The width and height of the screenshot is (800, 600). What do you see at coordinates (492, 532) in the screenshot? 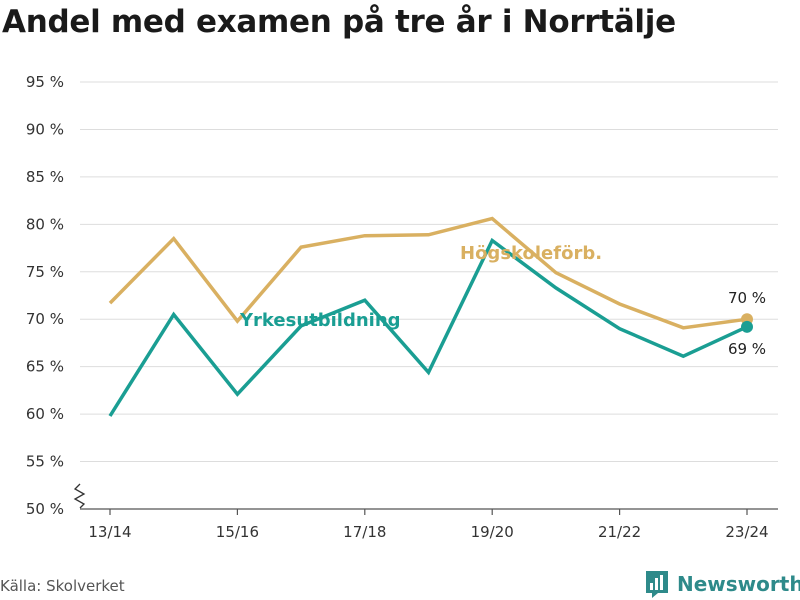
I see `x-tick-label: 19/20` at bounding box center [492, 532].